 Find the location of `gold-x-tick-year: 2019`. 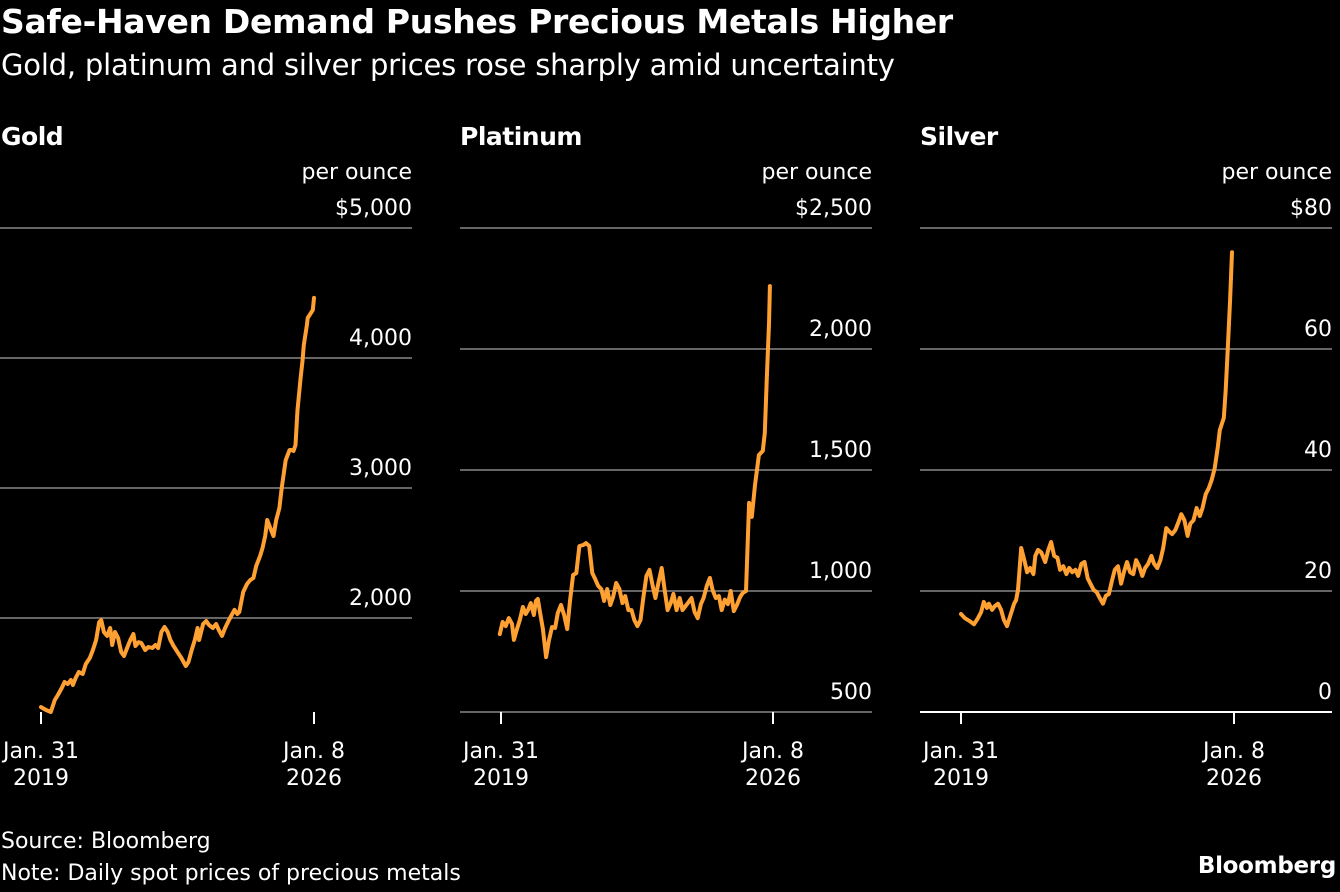

gold-x-tick-year: 2019 is located at coordinates (41, 778).